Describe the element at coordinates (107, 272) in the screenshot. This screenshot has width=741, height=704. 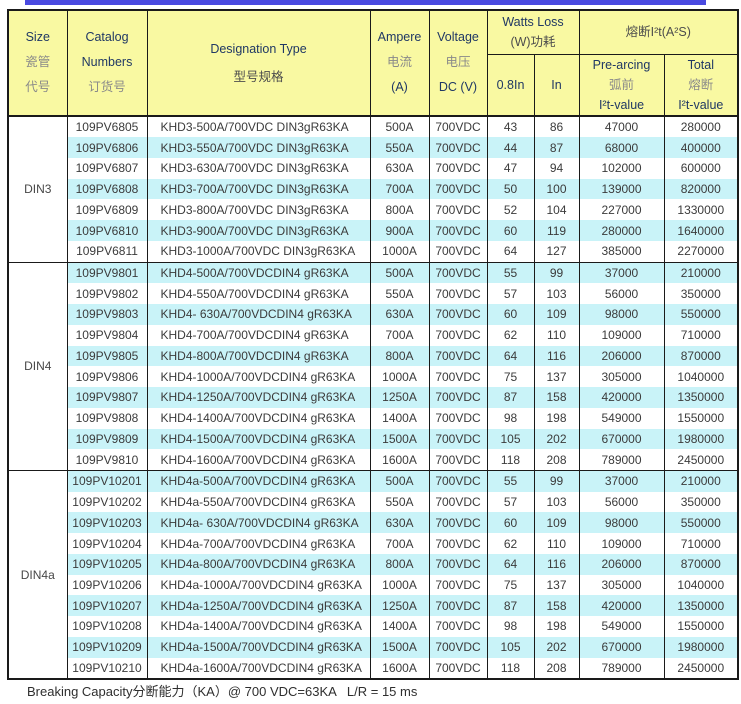
I see `catalog-cell: 109PV9801` at that location.